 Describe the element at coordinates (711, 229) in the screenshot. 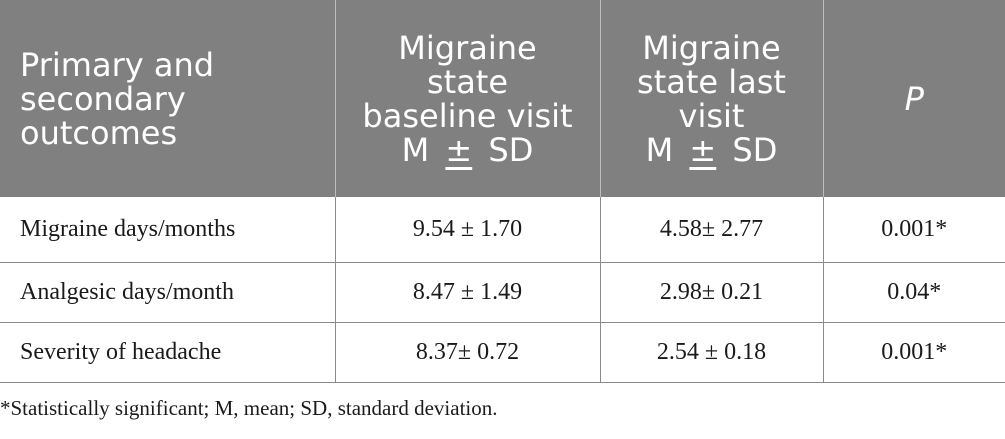

I see `cell-last-visit: 4.58± 2.77` at that location.